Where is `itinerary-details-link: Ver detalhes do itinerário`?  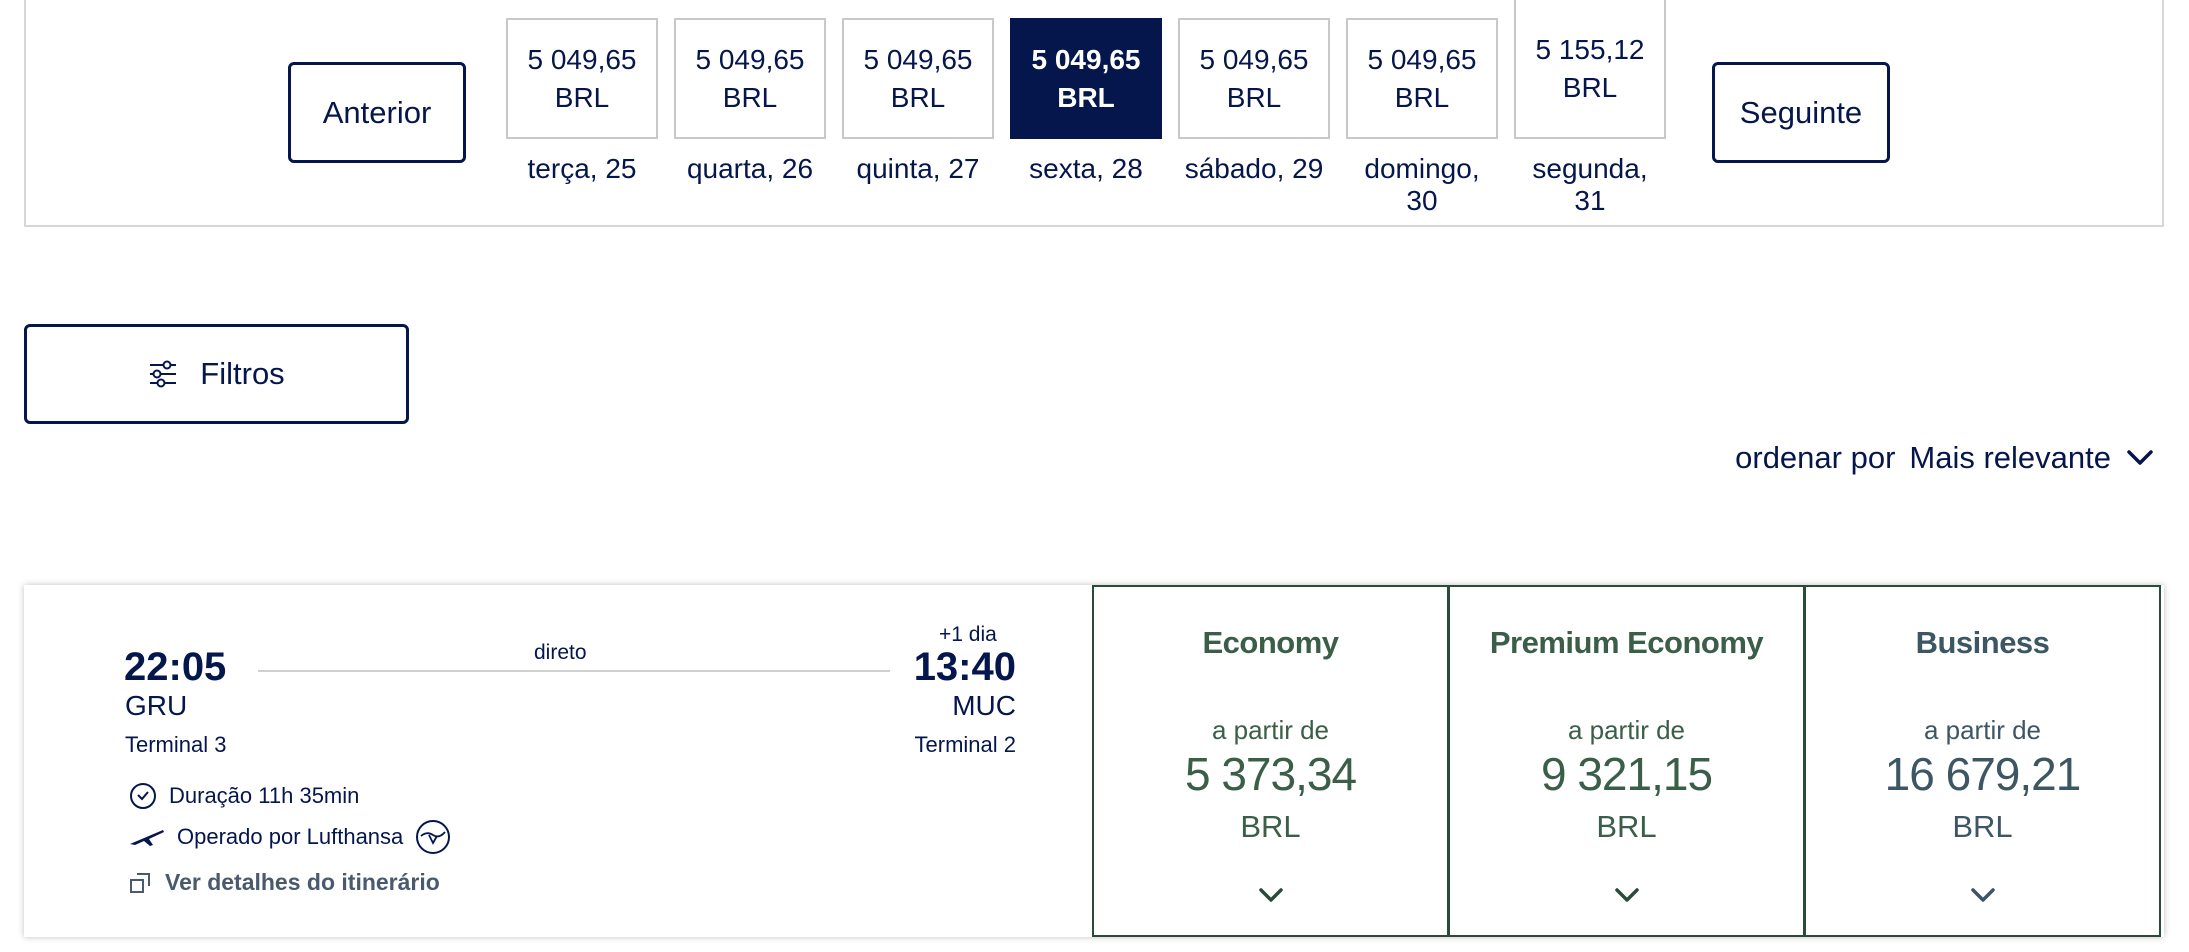
itinerary-details-link: Ver detalhes do itinerário is located at coordinates (284, 882).